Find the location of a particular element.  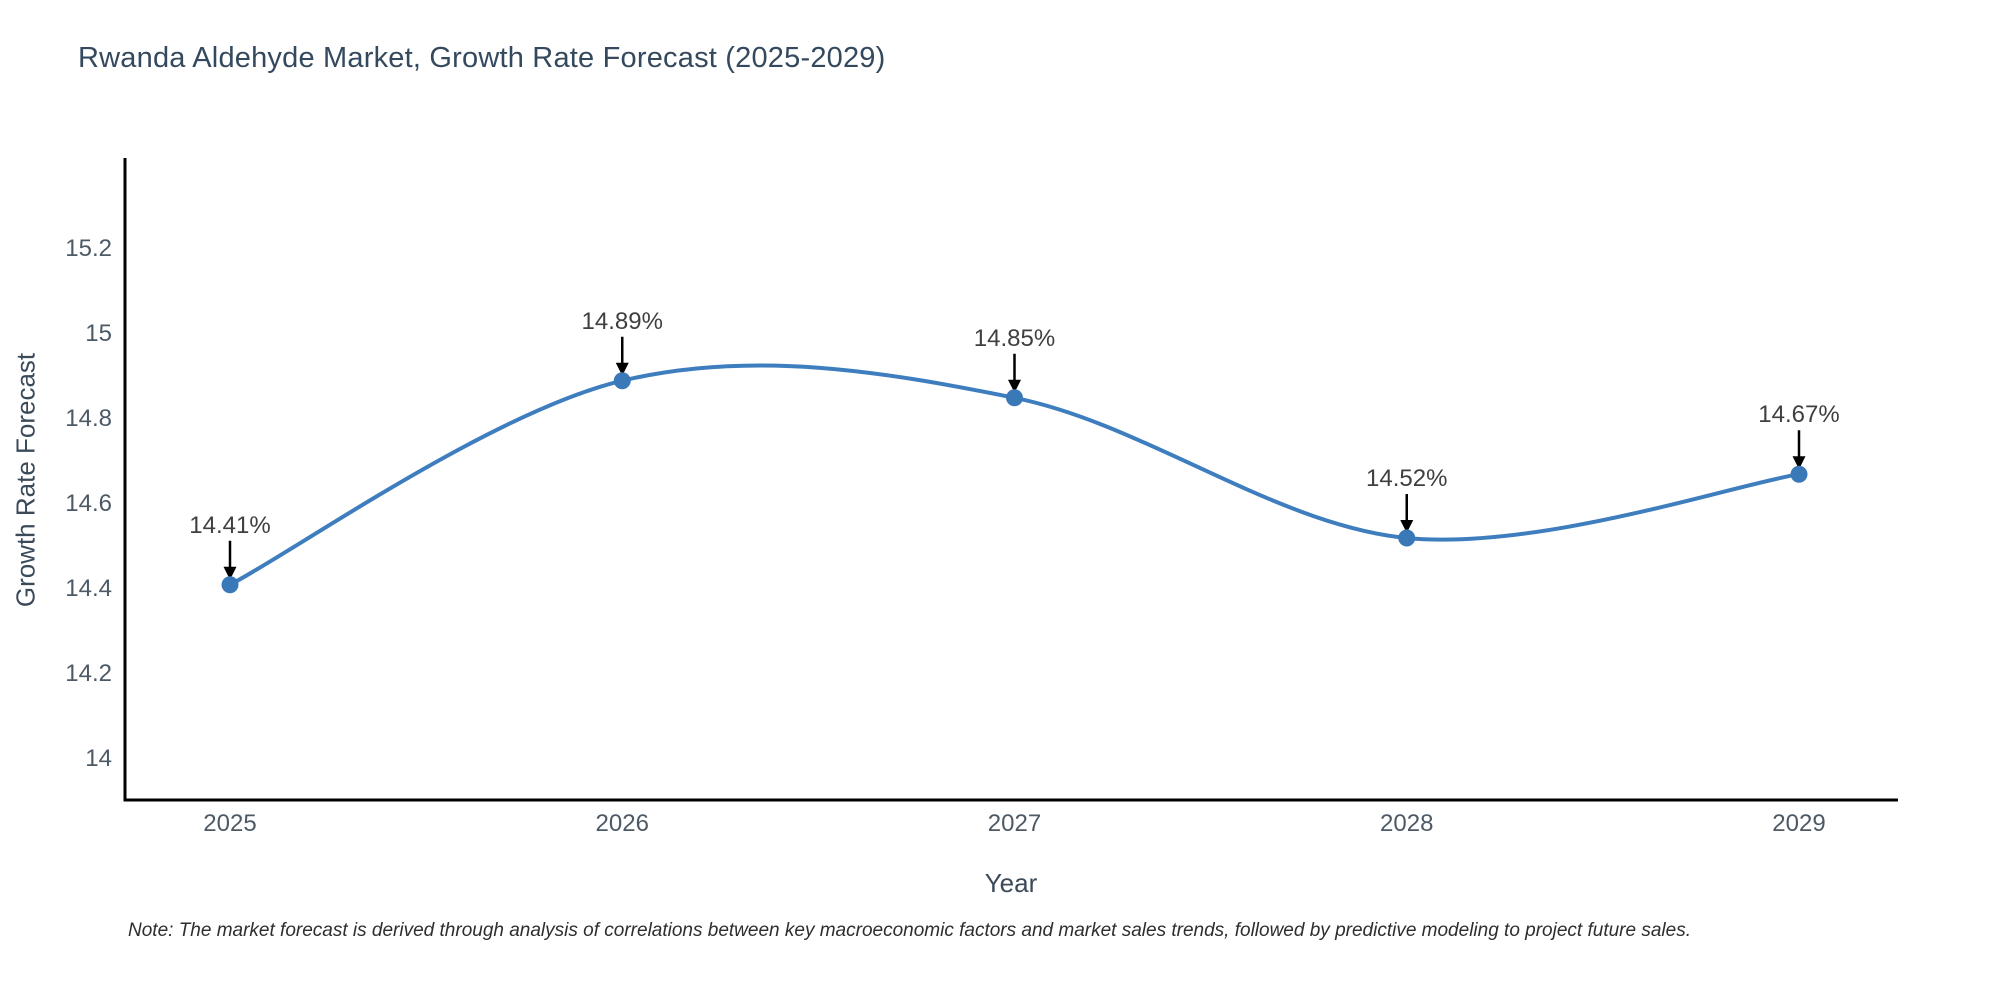

point-value-label: 14.85% is located at coordinates (1014, 338).